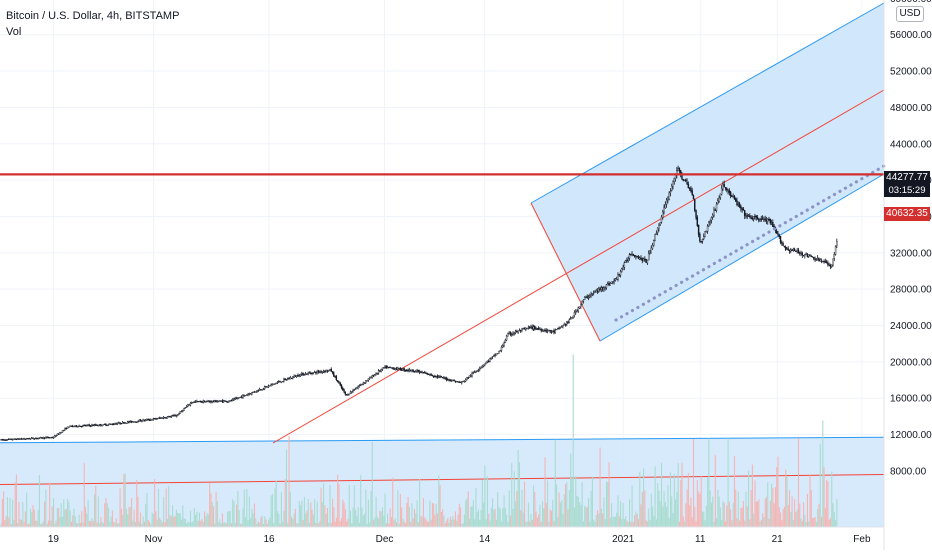 The image size is (932, 555). What do you see at coordinates (911, 35) in the screenshot?
I see `price-axis-label: 56000.00` at bounding box center [911, 35].